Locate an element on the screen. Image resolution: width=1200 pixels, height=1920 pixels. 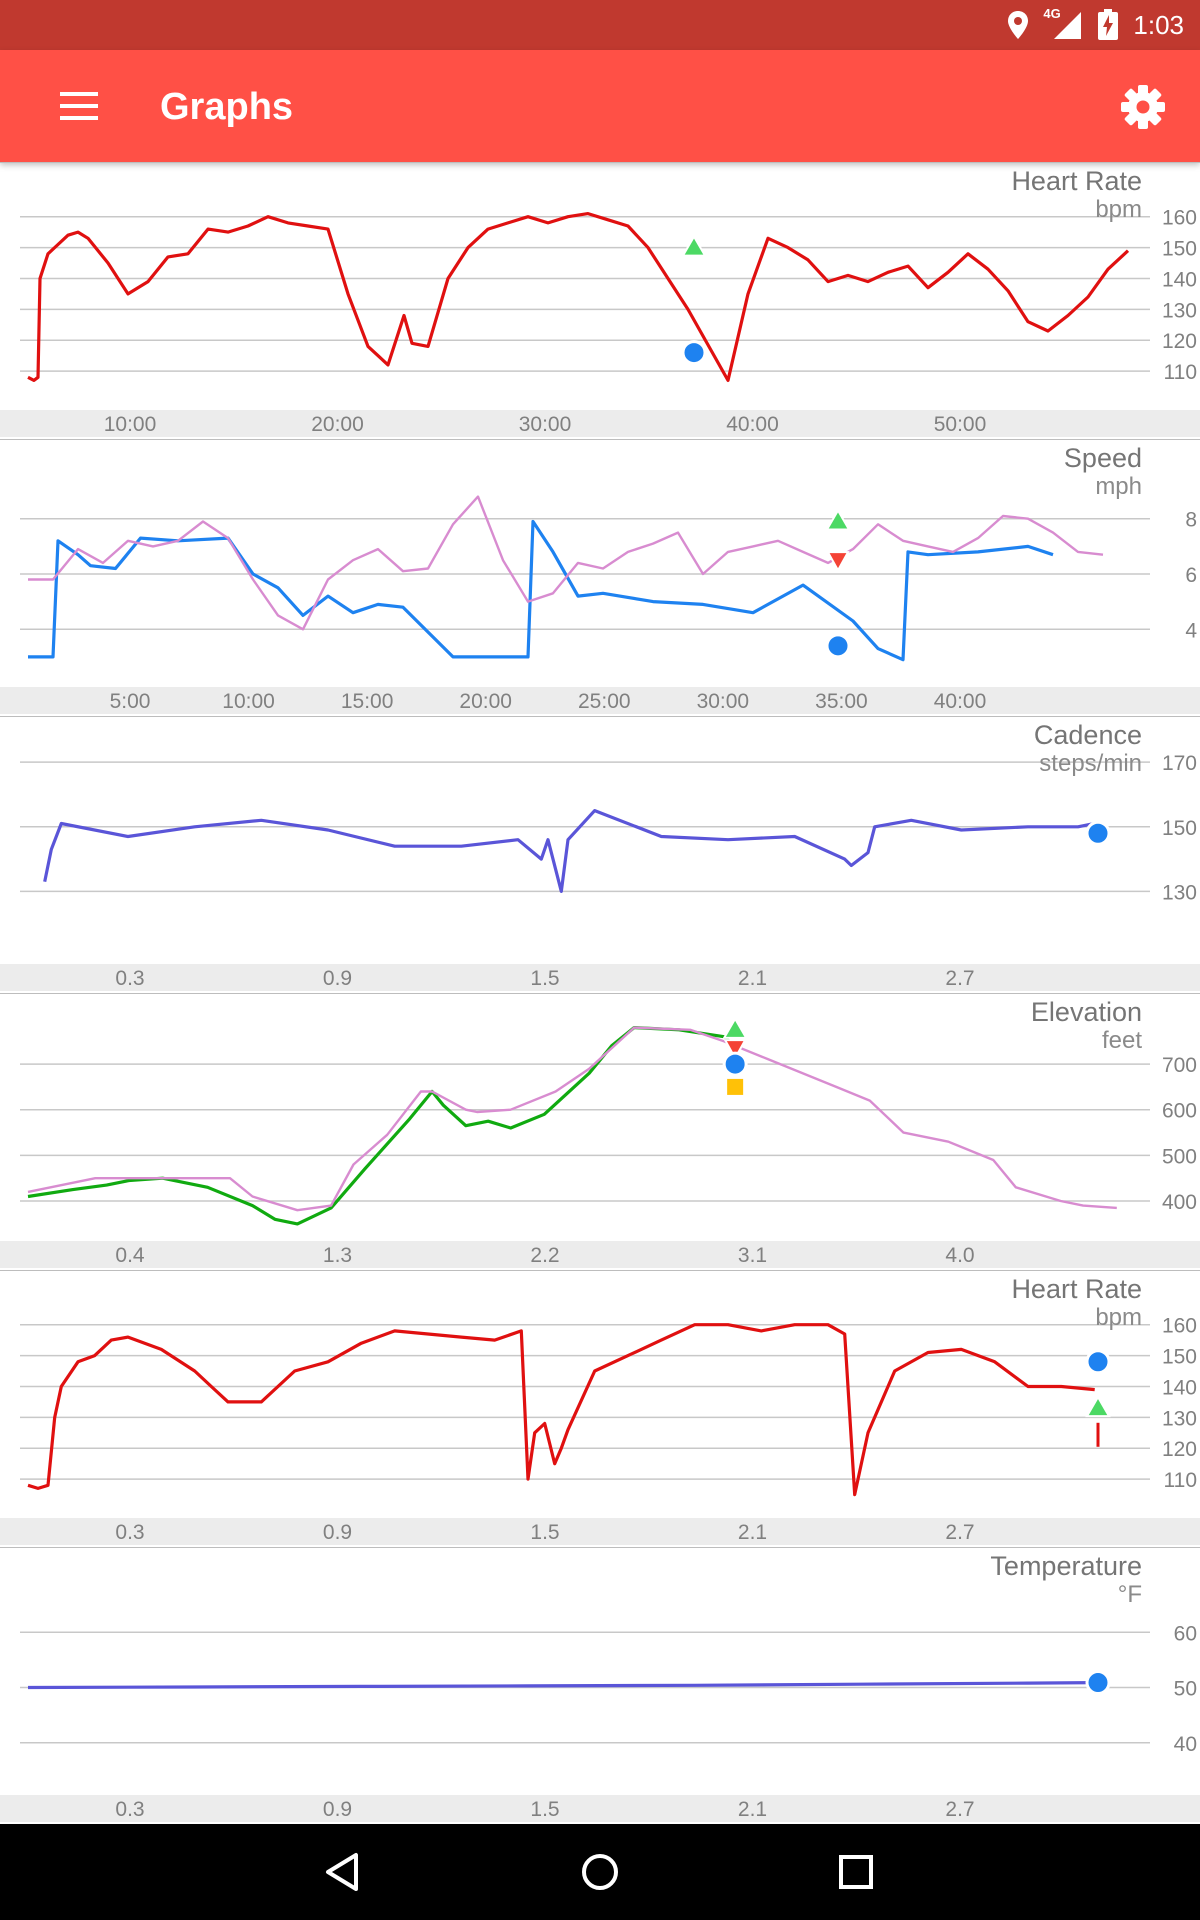
settings-button is located at coordinates (1143, 107).